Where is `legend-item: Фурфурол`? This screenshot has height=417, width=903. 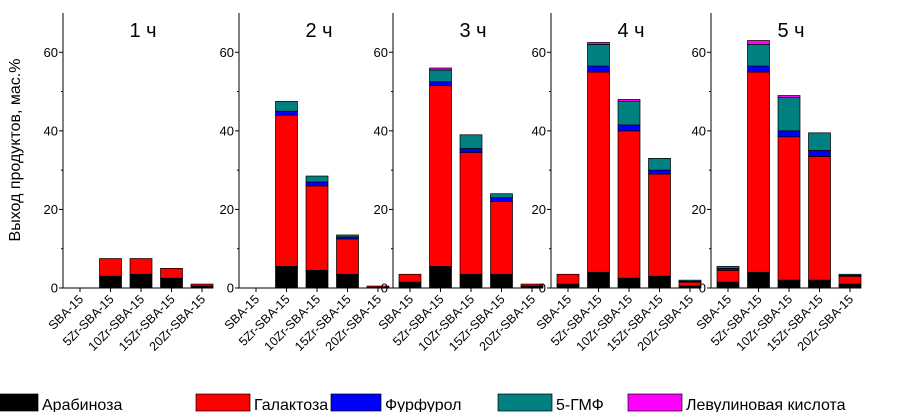
legend-item: Фурфурол is located at coordinates (395, 403).